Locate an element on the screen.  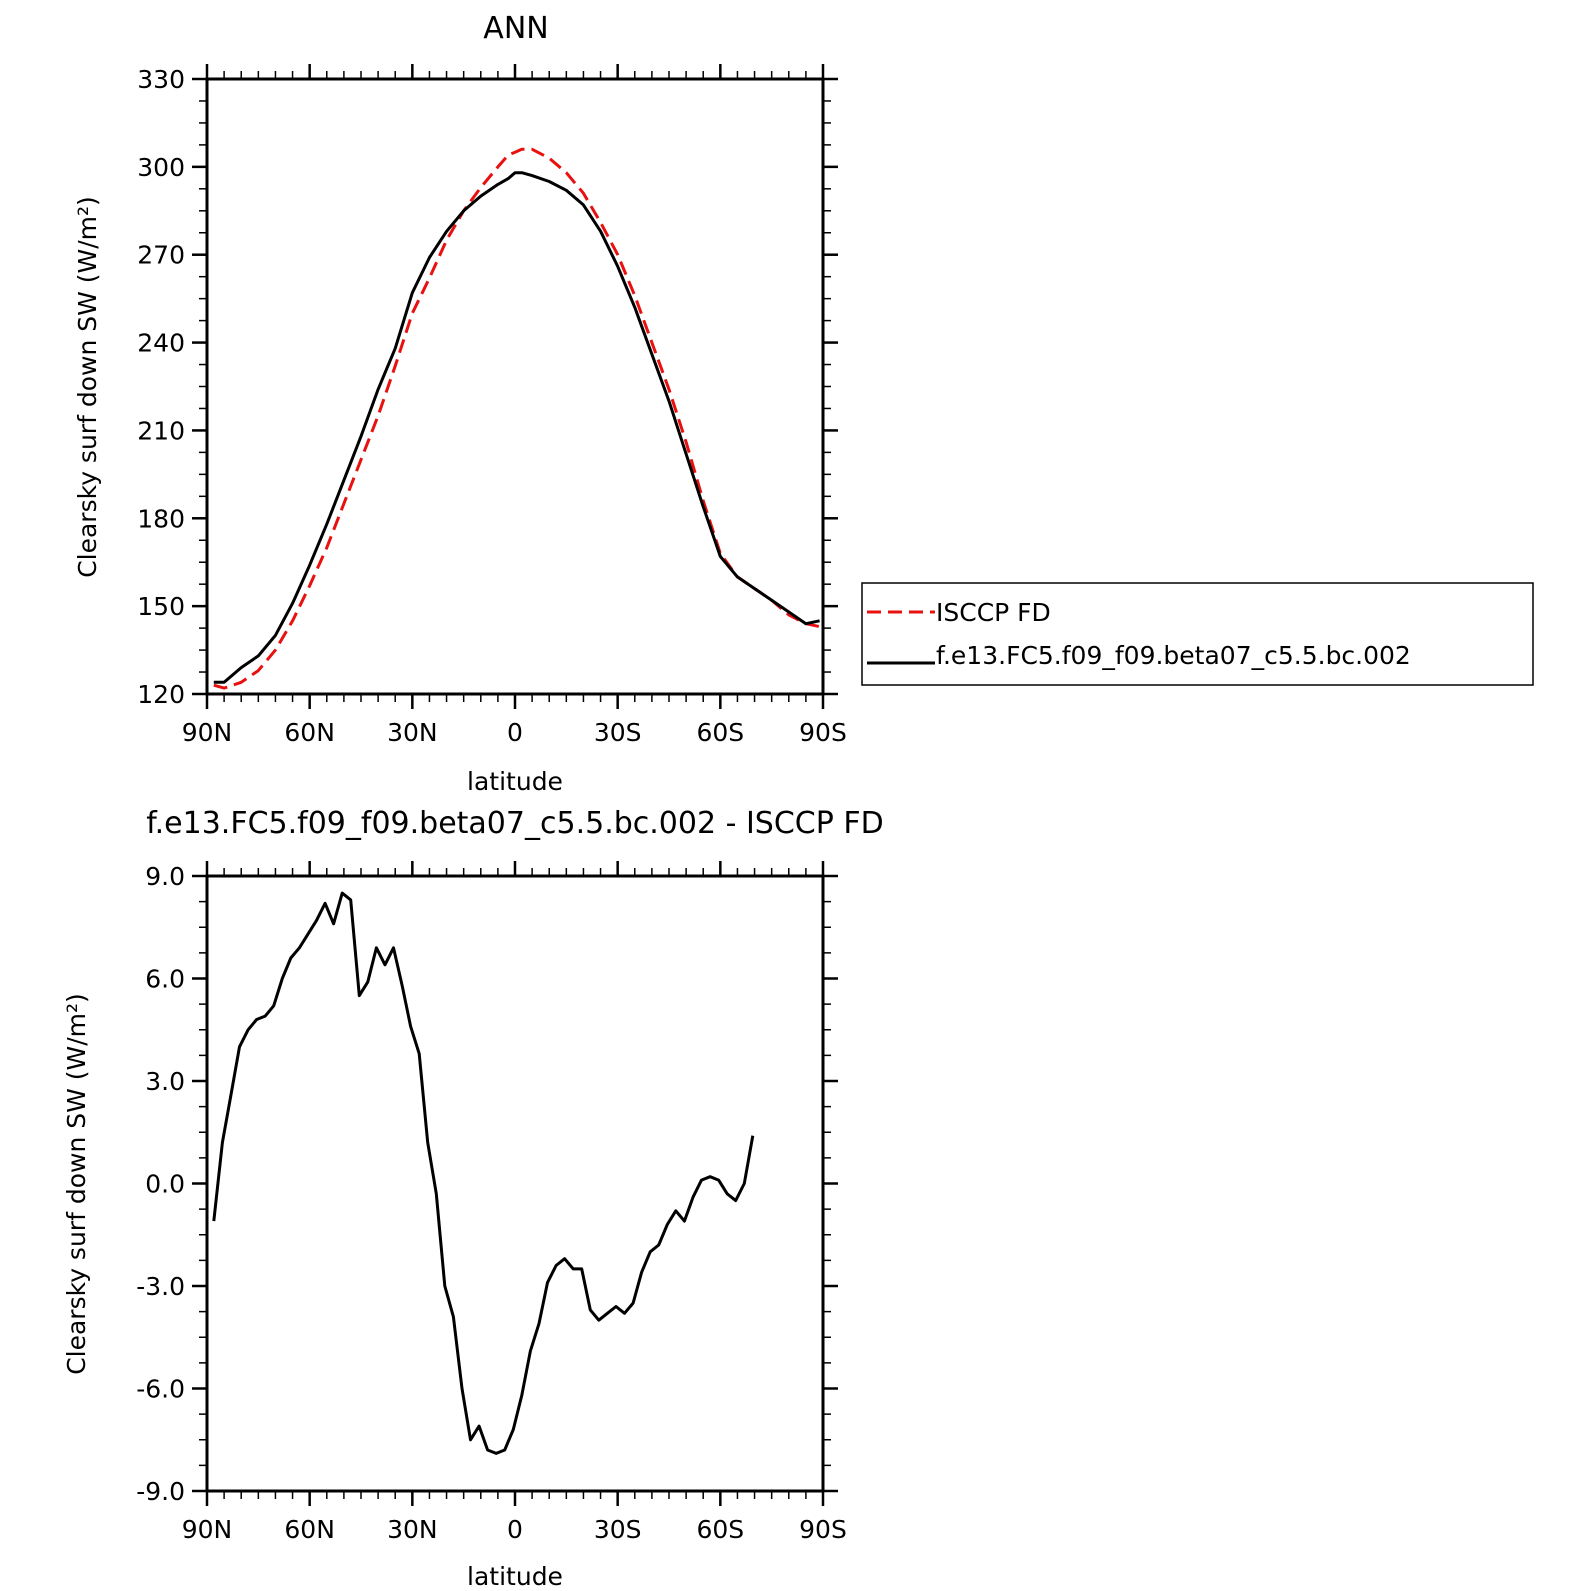
top-y-axis-label: Clearsky surf down SW (W/m²) is located at coordinates (87, 387).